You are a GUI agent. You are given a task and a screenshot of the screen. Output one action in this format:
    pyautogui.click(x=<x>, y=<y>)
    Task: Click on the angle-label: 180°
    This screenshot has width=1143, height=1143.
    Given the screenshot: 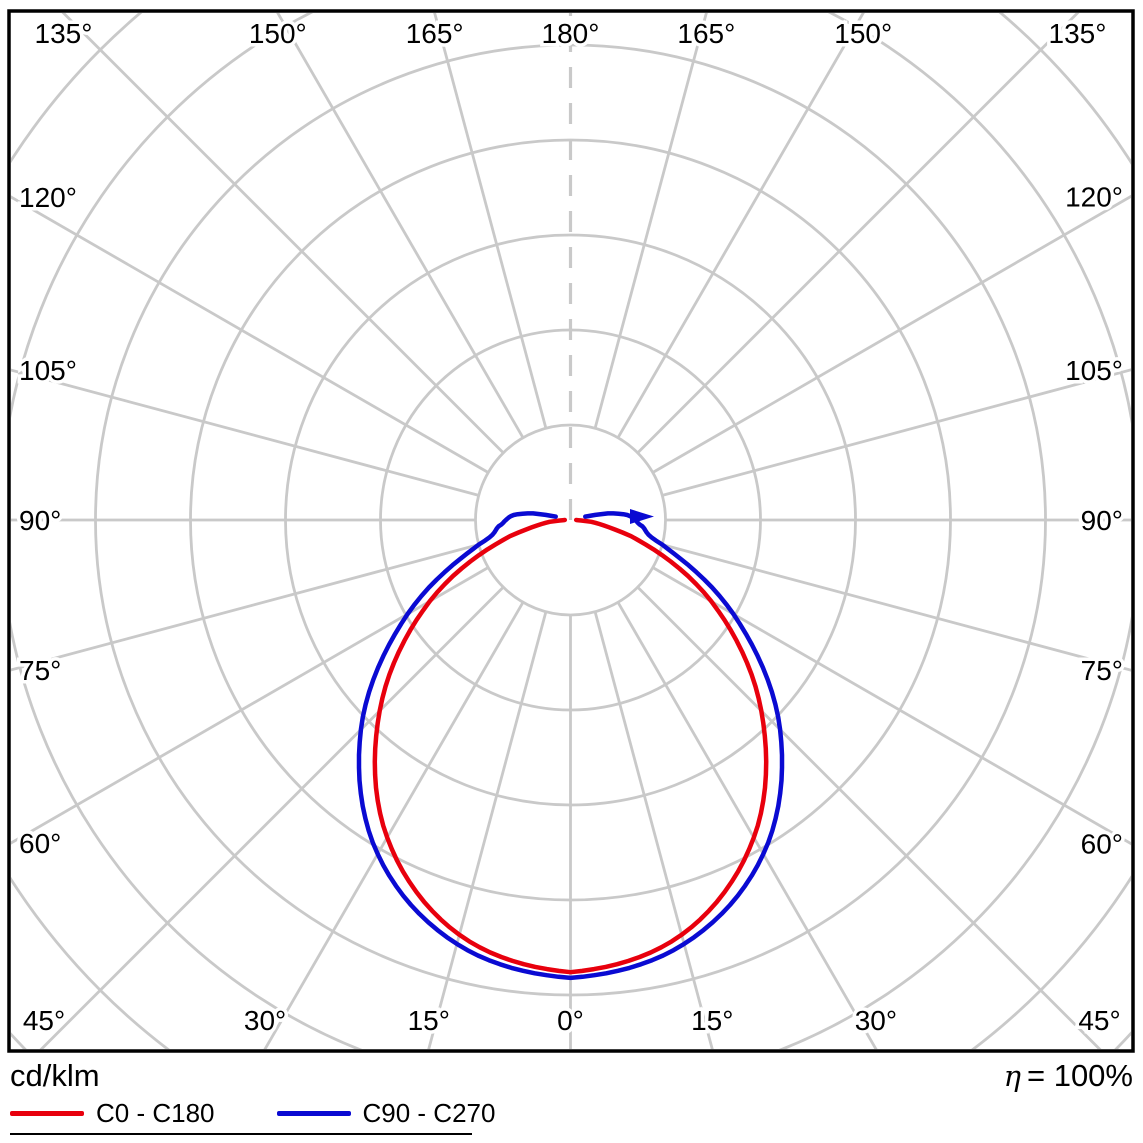 What is the action you would take?
    pyautogui.click(x=571, y=33)
    